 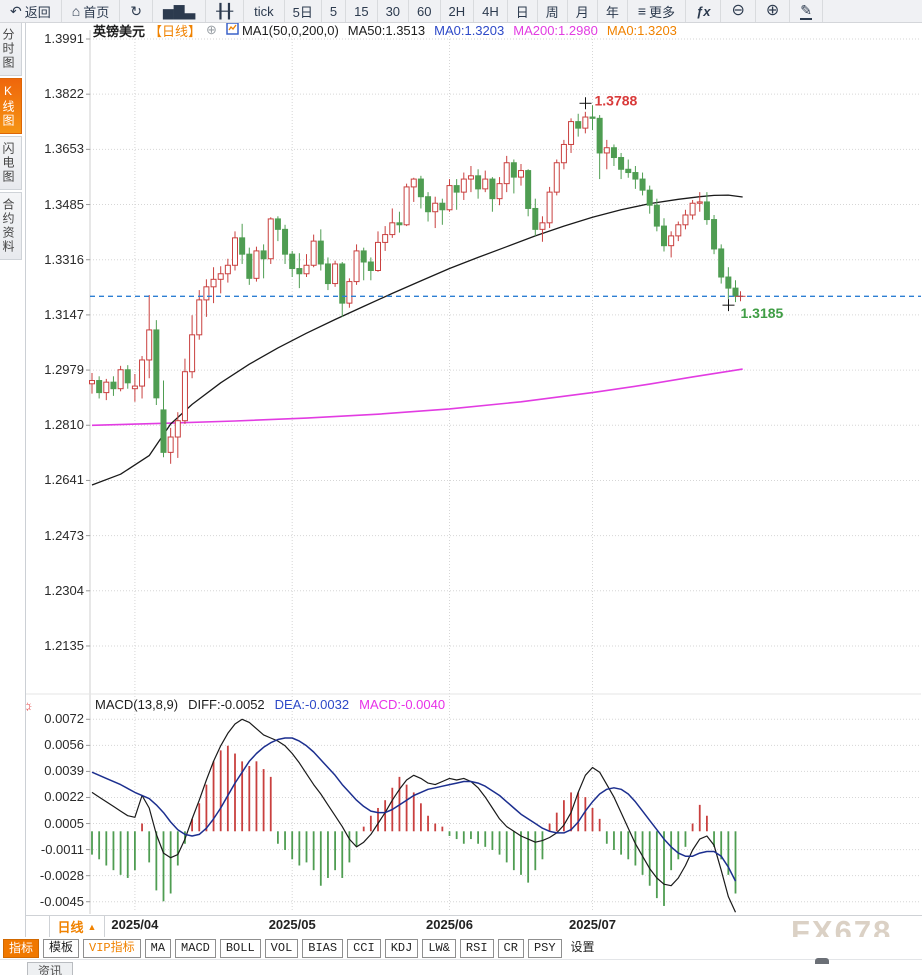 I want to click on period-week-label: 周, so click(x=552, y=12).